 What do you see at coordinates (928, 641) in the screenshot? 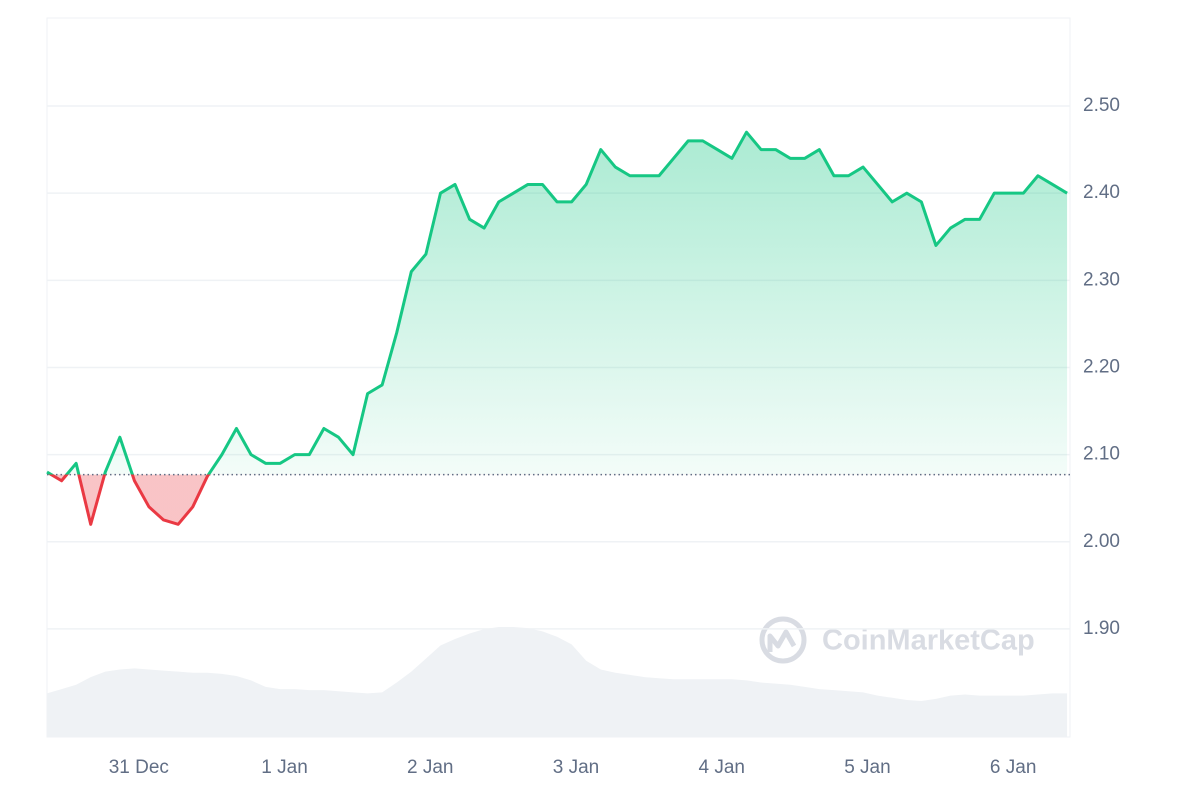
I see `watermark-text: CoinMarketCap` at bounding box center [928, 641].